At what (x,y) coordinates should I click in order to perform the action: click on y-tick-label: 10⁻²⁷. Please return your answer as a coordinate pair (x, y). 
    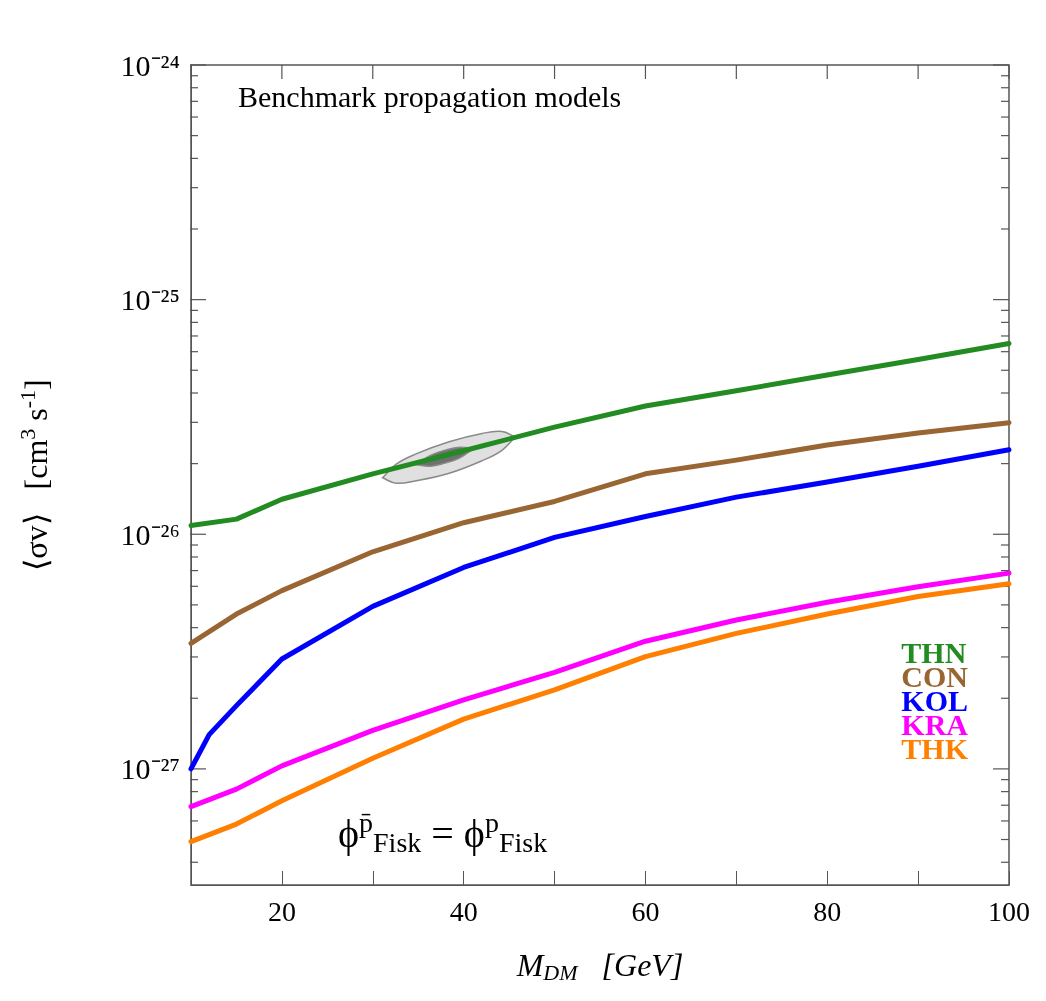
    Looking at the image, I should click on (150, 769).